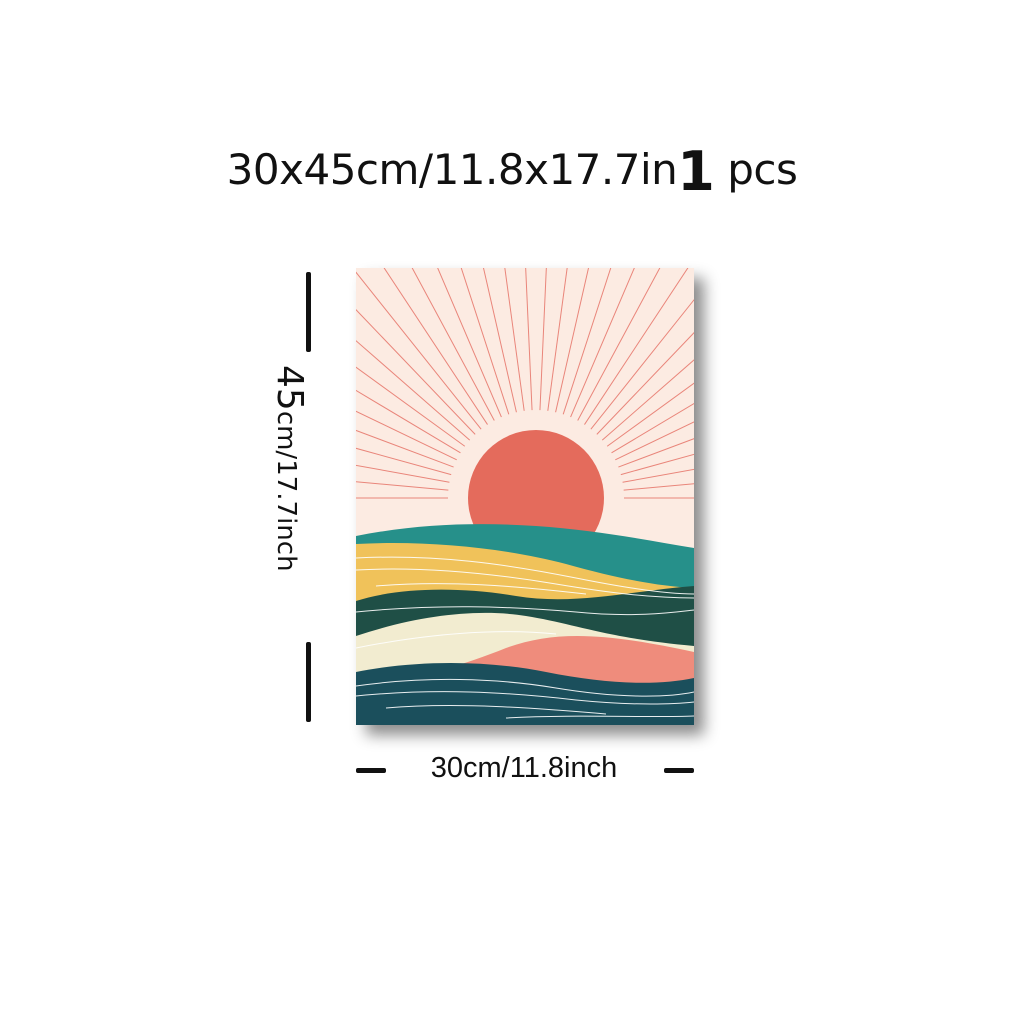 This screenshot has height=1024, width=1024. What do you see at coordinates (308, 312) in the screenshot?
I see `height-dimension-line-top` at bounding box center [308, 312].